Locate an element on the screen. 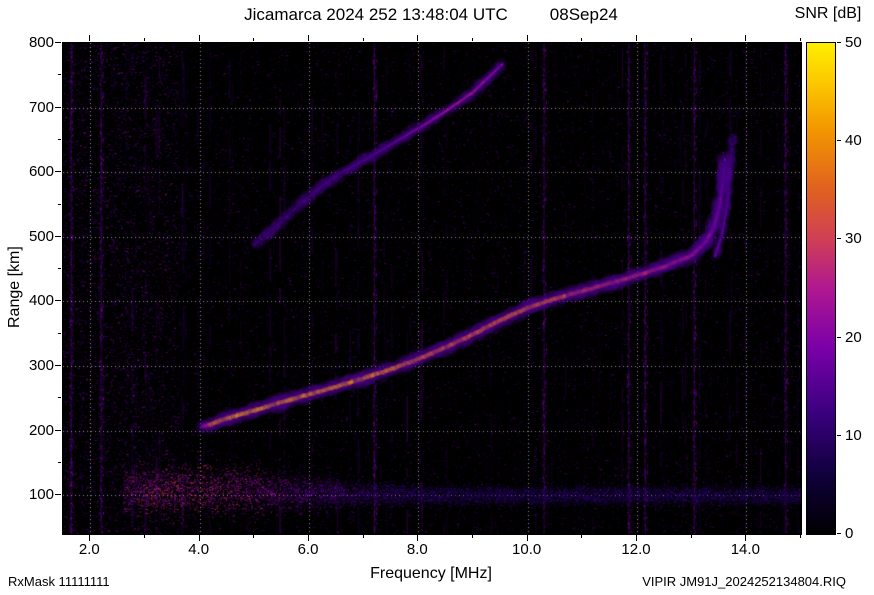 The width and height of the screenshot is (874, 595). x-tick-label: 8.0 is located at coordinates (417, 549).